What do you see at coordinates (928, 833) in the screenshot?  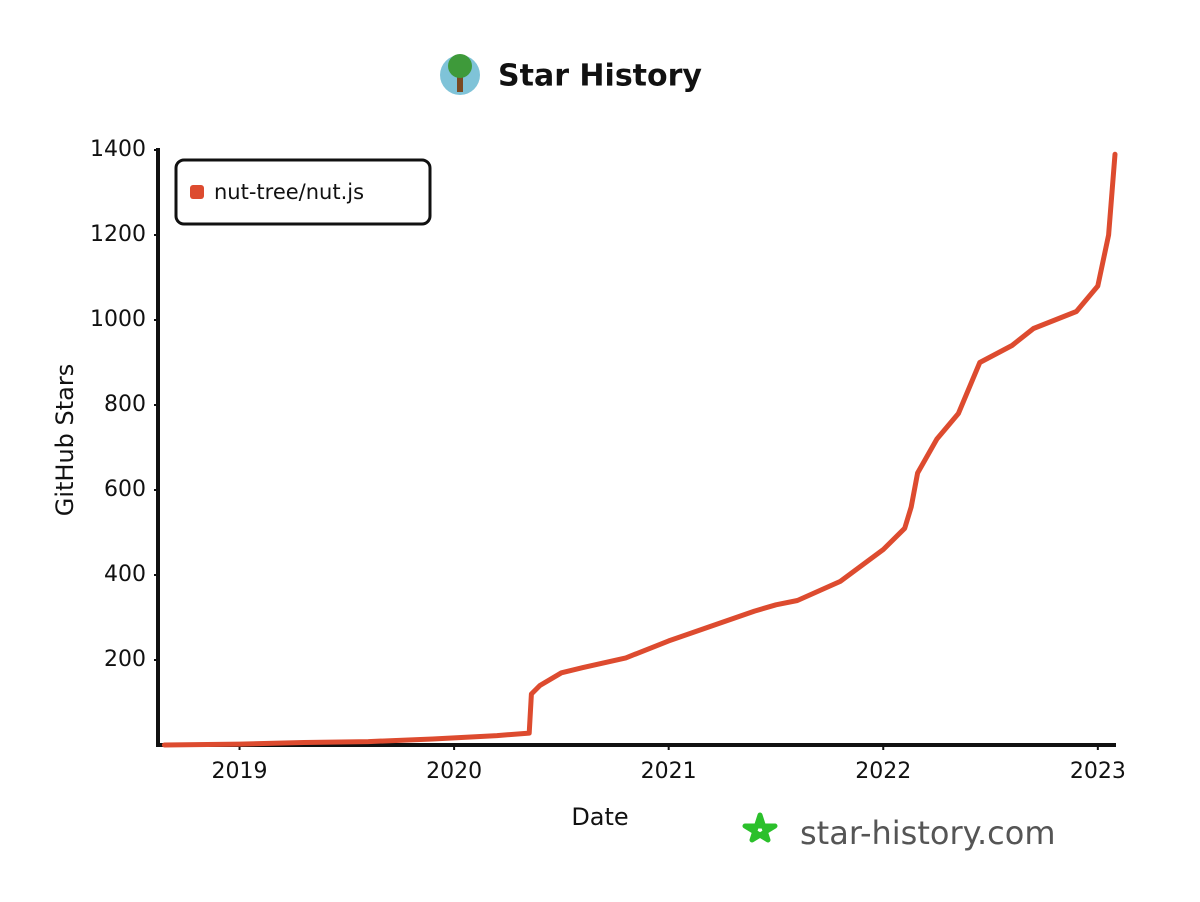 I see `watermark: star-history.com` at bounding box center [928, 833].